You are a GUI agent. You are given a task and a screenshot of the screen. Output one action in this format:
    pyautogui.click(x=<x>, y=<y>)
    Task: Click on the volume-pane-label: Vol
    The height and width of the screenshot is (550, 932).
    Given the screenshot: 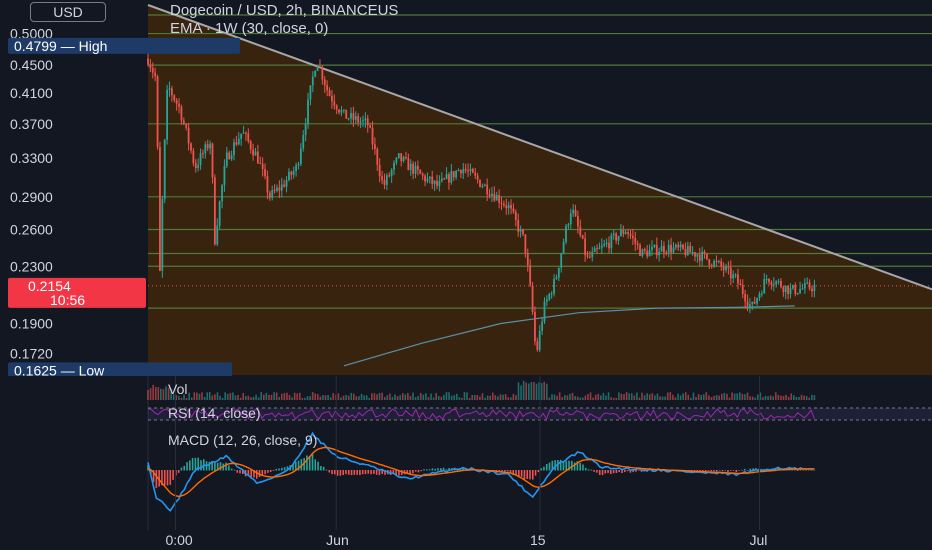 What is the action you would take?
    pyautogui.click(x=178, y=389)
    